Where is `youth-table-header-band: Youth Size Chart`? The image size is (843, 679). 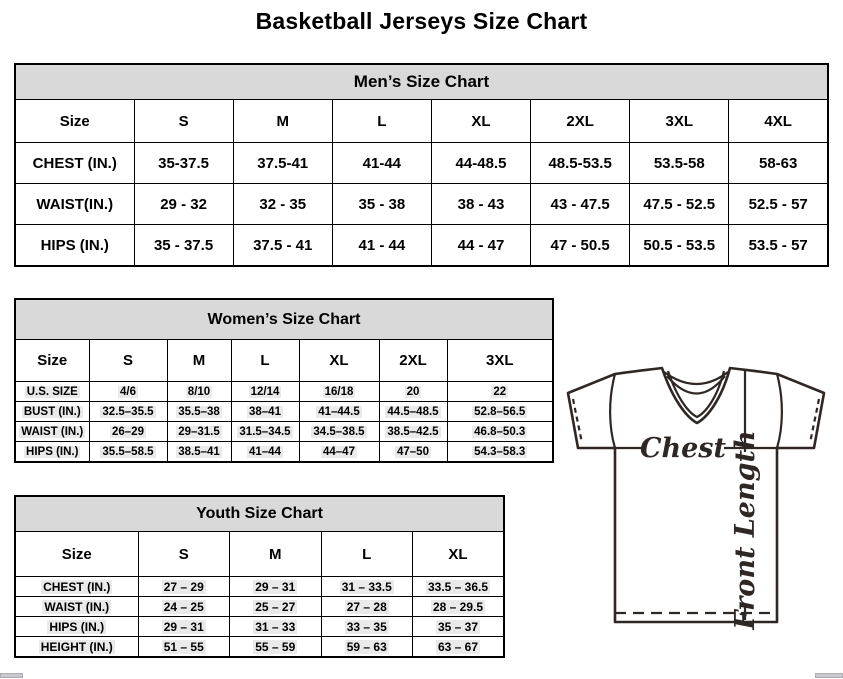
youth-table-header-band: Youth Size Chart is located at coordinates (259, 513).